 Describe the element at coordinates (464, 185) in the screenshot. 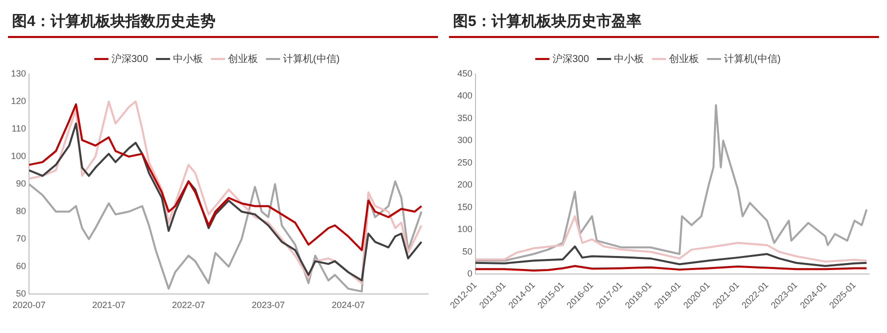

I see `y-tick-label: 200` at that location.